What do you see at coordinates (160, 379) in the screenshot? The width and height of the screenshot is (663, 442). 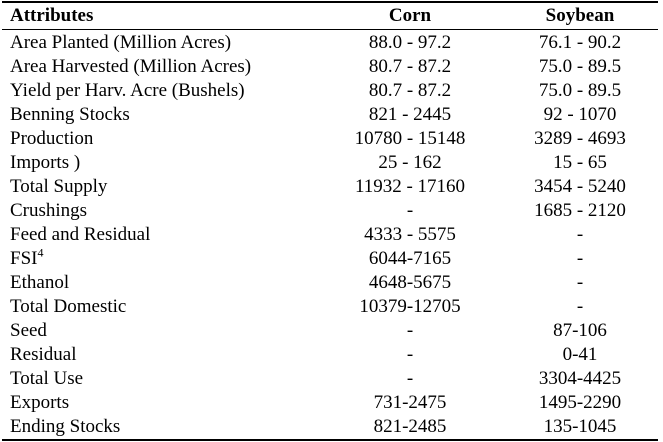 I see `row-attribute: Total Use` at bounding box center [160, 379].